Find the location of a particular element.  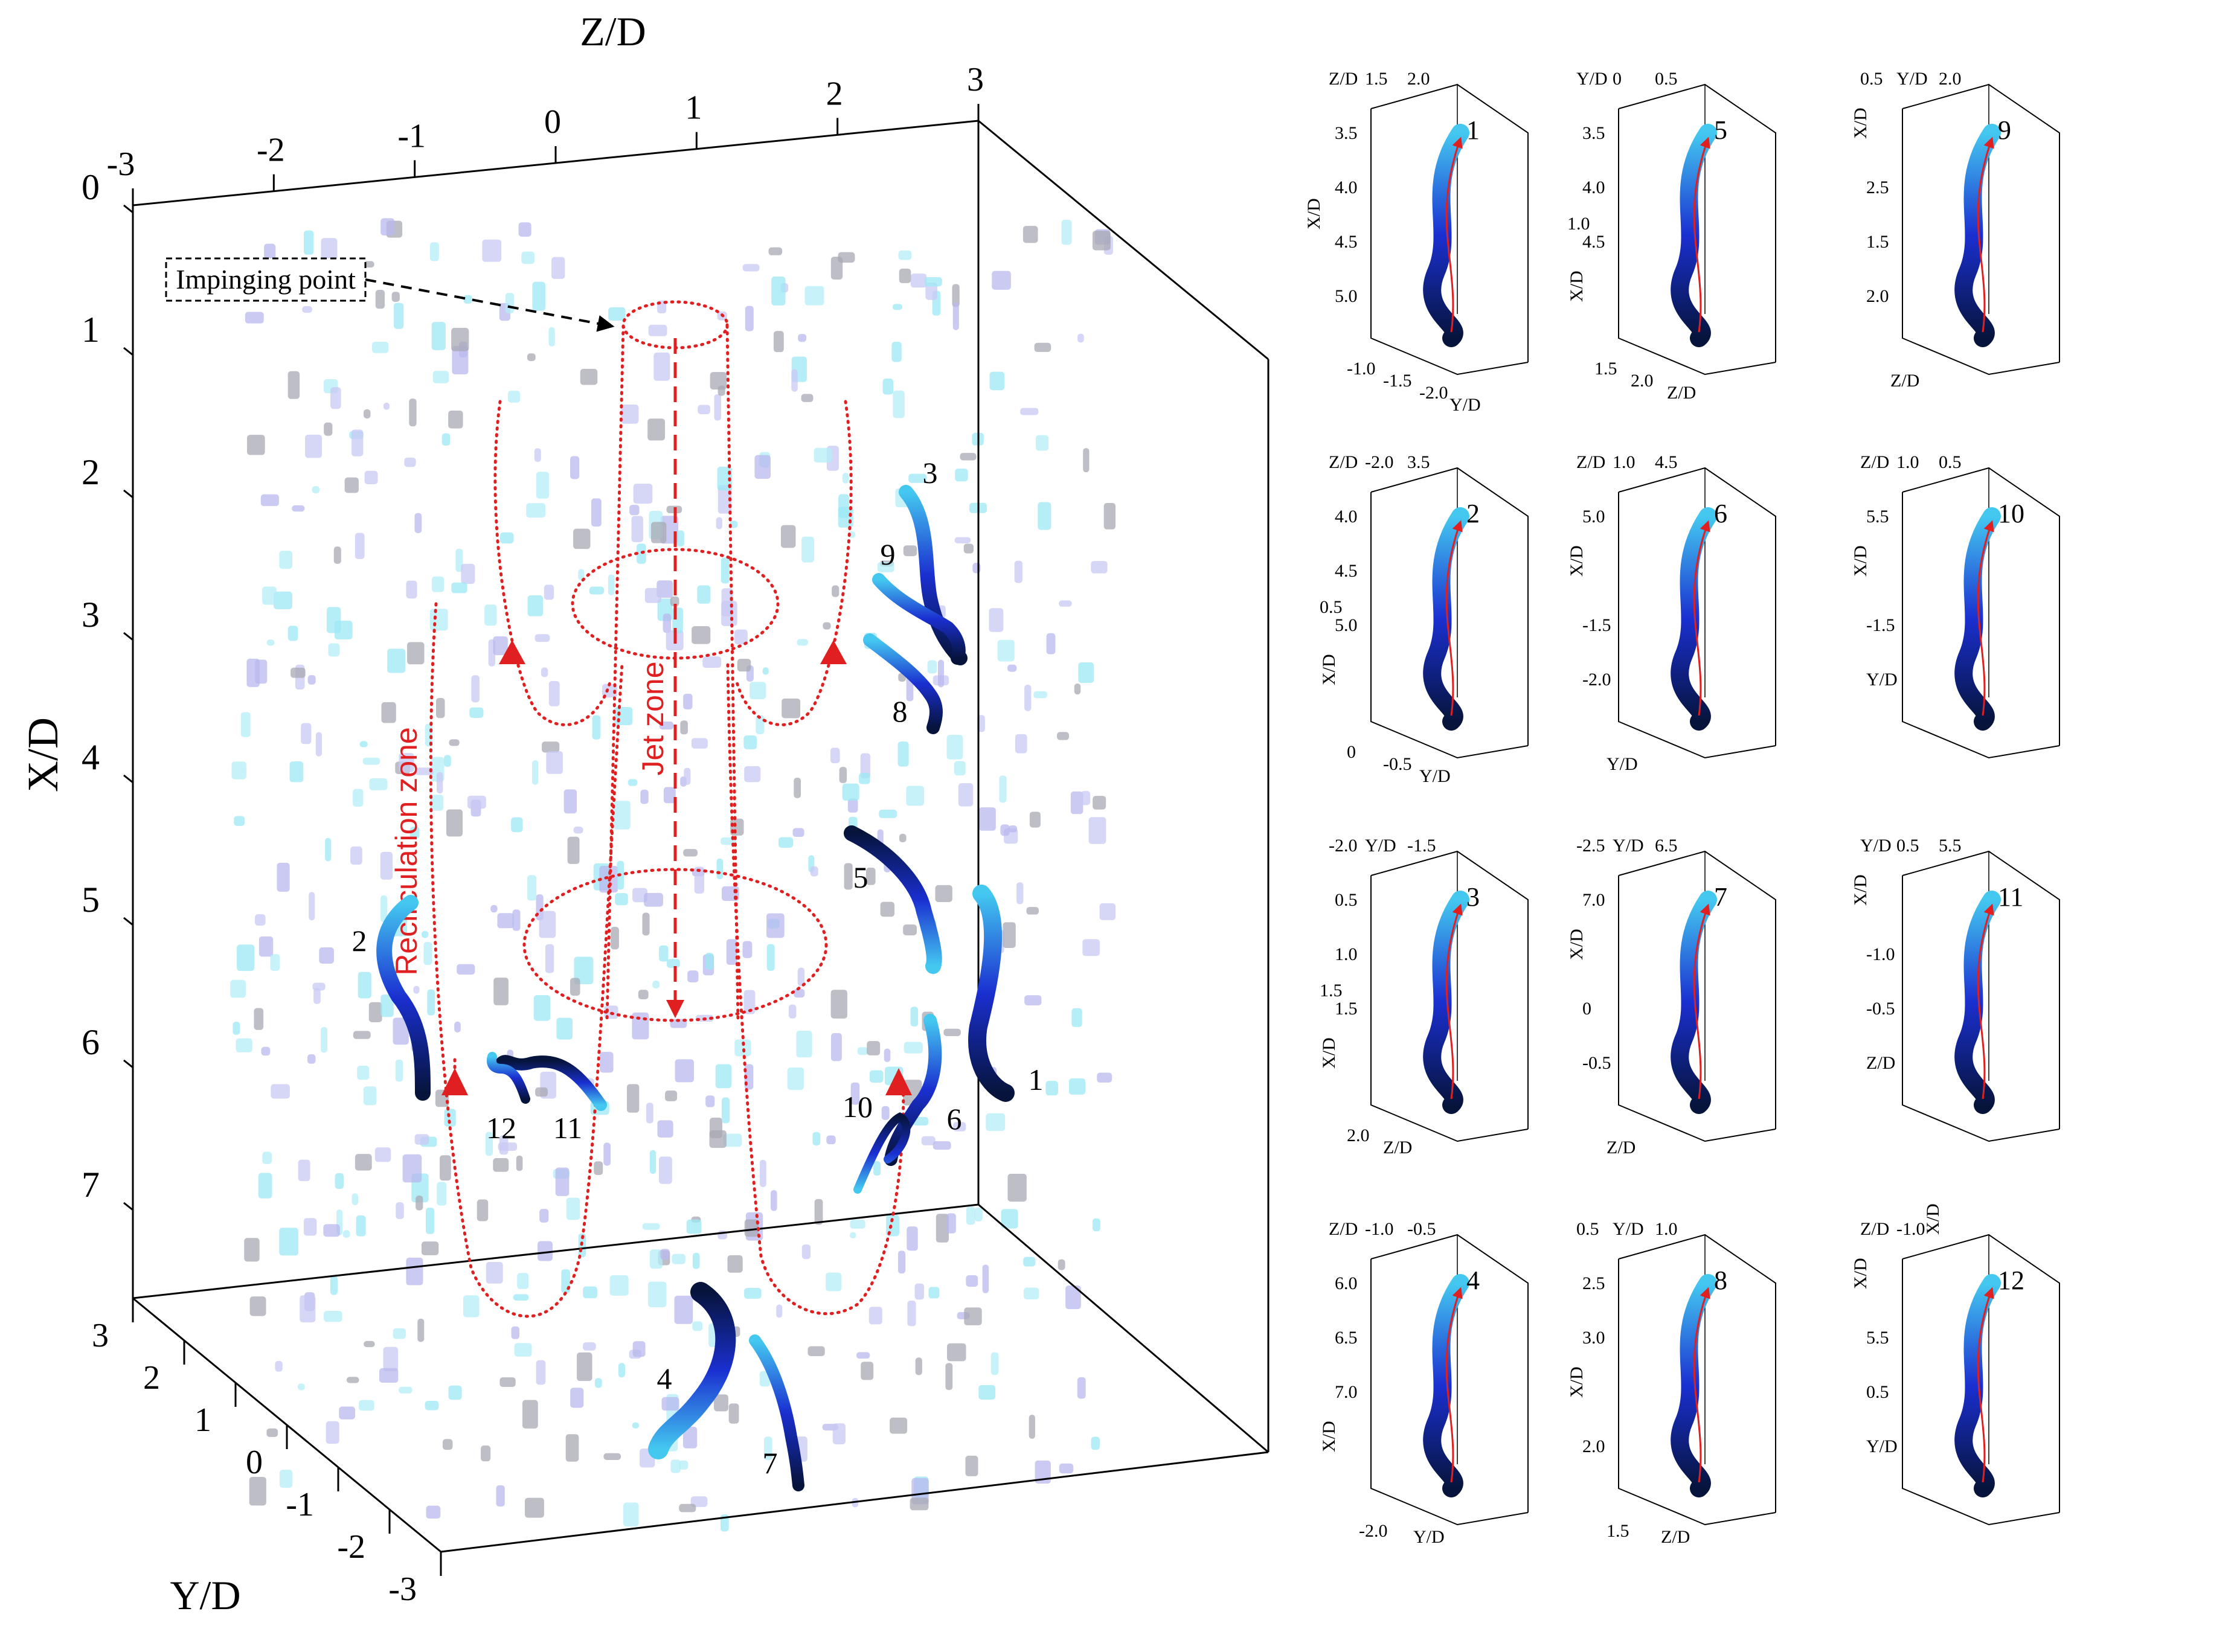

subplot-tick-label: 3.5 is located at coordinates (1593, 133).